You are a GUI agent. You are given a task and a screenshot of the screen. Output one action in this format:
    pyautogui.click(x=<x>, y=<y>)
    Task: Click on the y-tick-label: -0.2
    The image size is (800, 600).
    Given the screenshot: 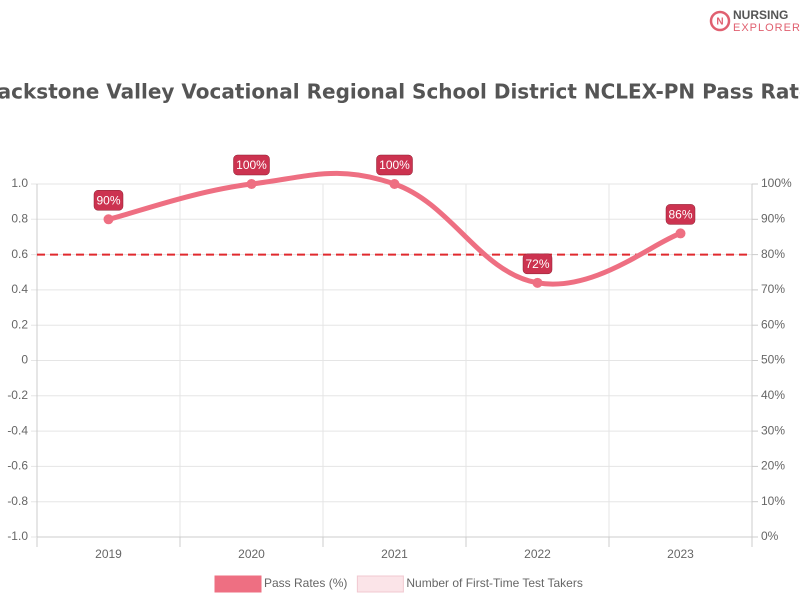 What is the action you would take?
    pyautogui.click(x=17, y=395)
    